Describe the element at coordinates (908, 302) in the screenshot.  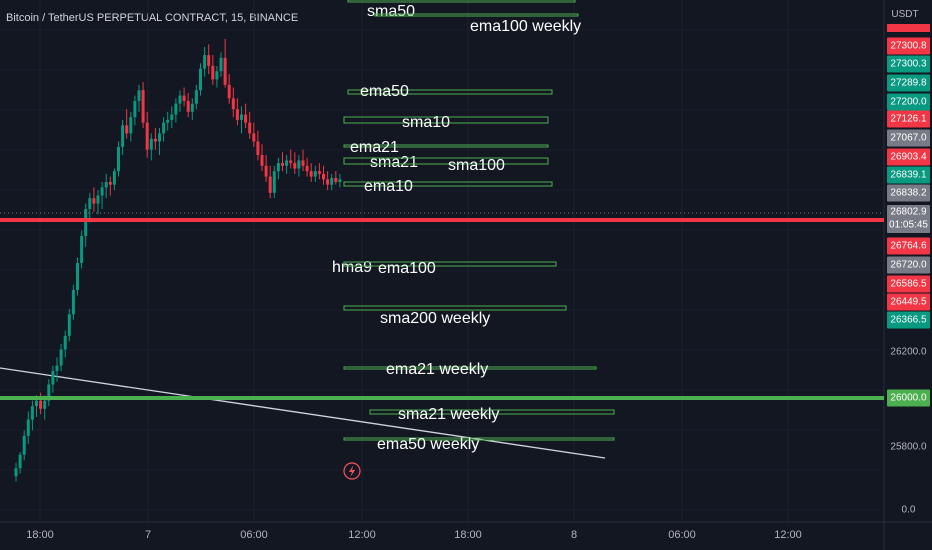
I see `price-marker-label: 26449.5` at that location.